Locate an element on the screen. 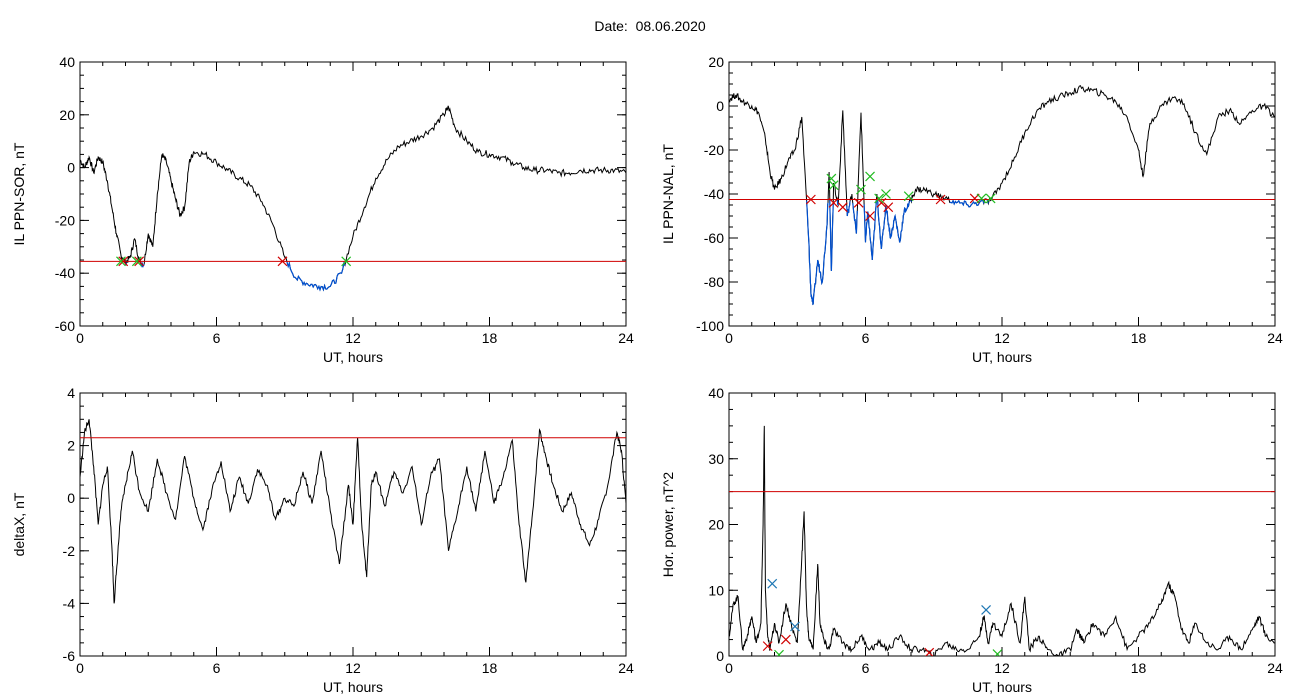 This screenshot has height=700, width=1300. y-tick-label: 40 is located at coordinates (67, 62).